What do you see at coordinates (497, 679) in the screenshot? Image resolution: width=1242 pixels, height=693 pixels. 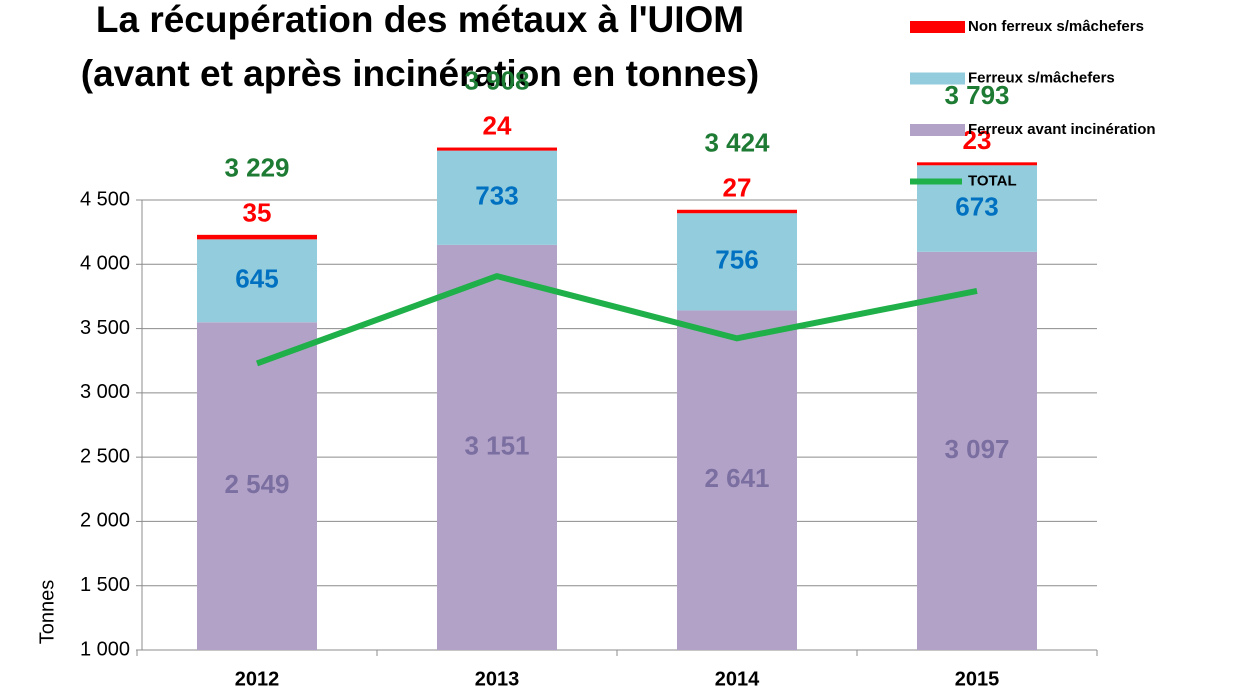 I see `x-tick-label: 2013` at bounding box center [497, 679].